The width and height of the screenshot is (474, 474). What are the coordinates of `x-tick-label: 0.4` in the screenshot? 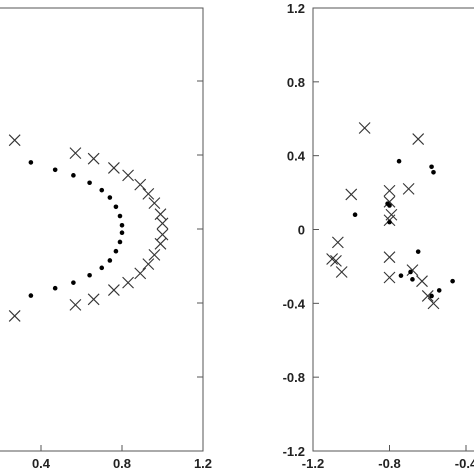 It's located at (41, 463).